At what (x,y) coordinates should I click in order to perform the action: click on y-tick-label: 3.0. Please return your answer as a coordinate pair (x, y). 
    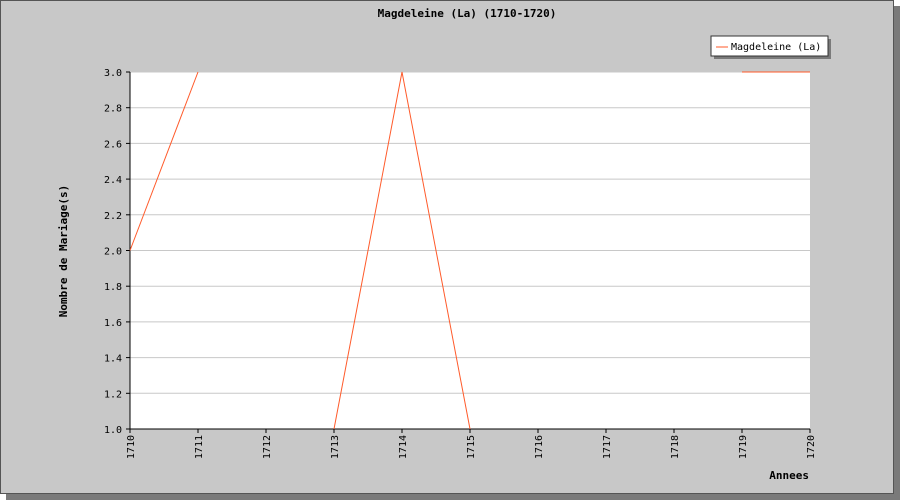
    Looking at the image, I should click on (113, 73).